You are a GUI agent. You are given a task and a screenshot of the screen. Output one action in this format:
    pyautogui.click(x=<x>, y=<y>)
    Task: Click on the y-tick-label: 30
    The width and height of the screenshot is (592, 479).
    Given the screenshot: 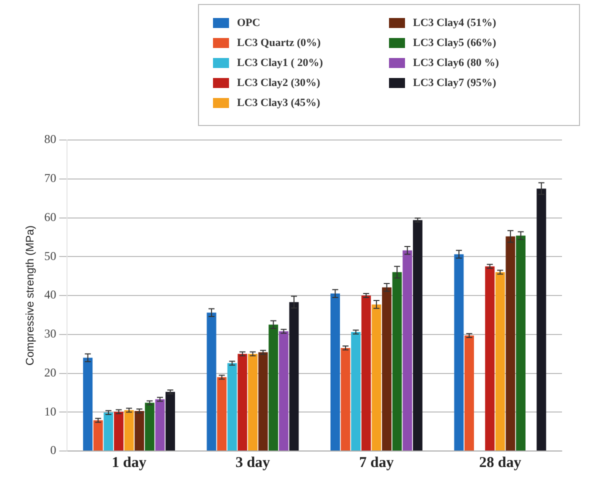 What is the action you would take?
    pyautogui.click(x=50, y=333)
    